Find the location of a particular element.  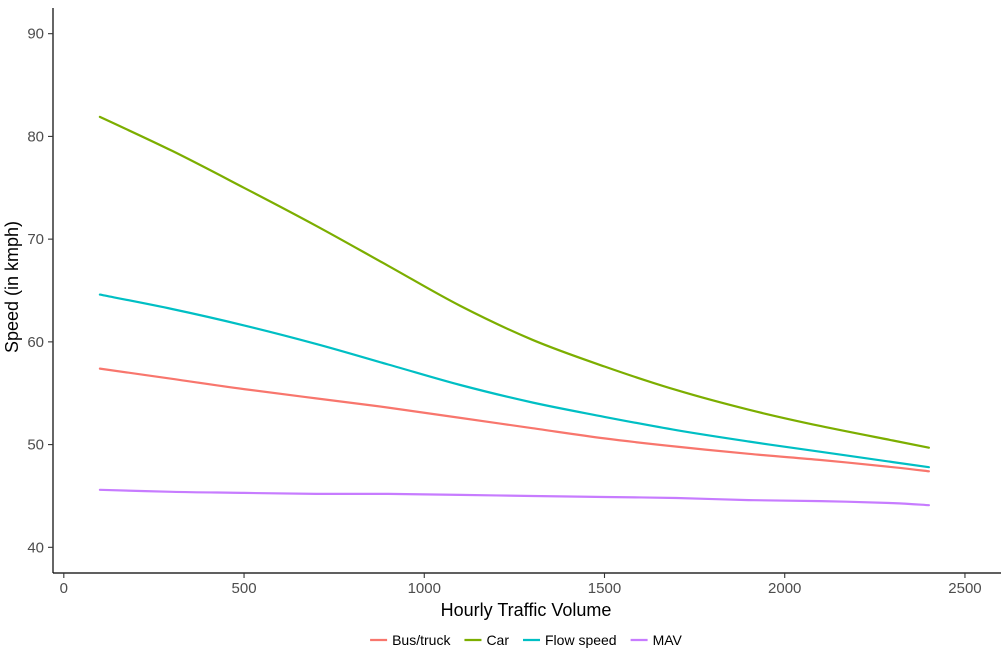

legend-label: Car is located at coordinates (497, 640).